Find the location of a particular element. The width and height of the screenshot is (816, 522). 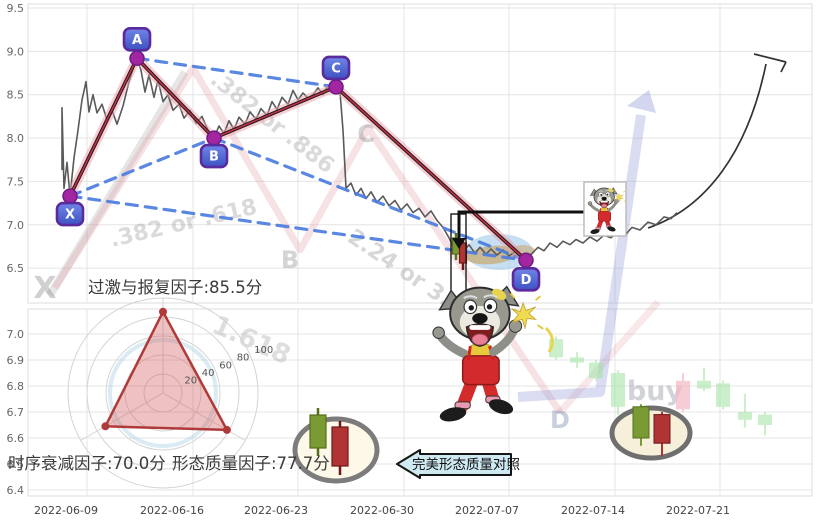

factor-radar-chart: 20 40 60 80 100 is located at coordinates (170, 393).